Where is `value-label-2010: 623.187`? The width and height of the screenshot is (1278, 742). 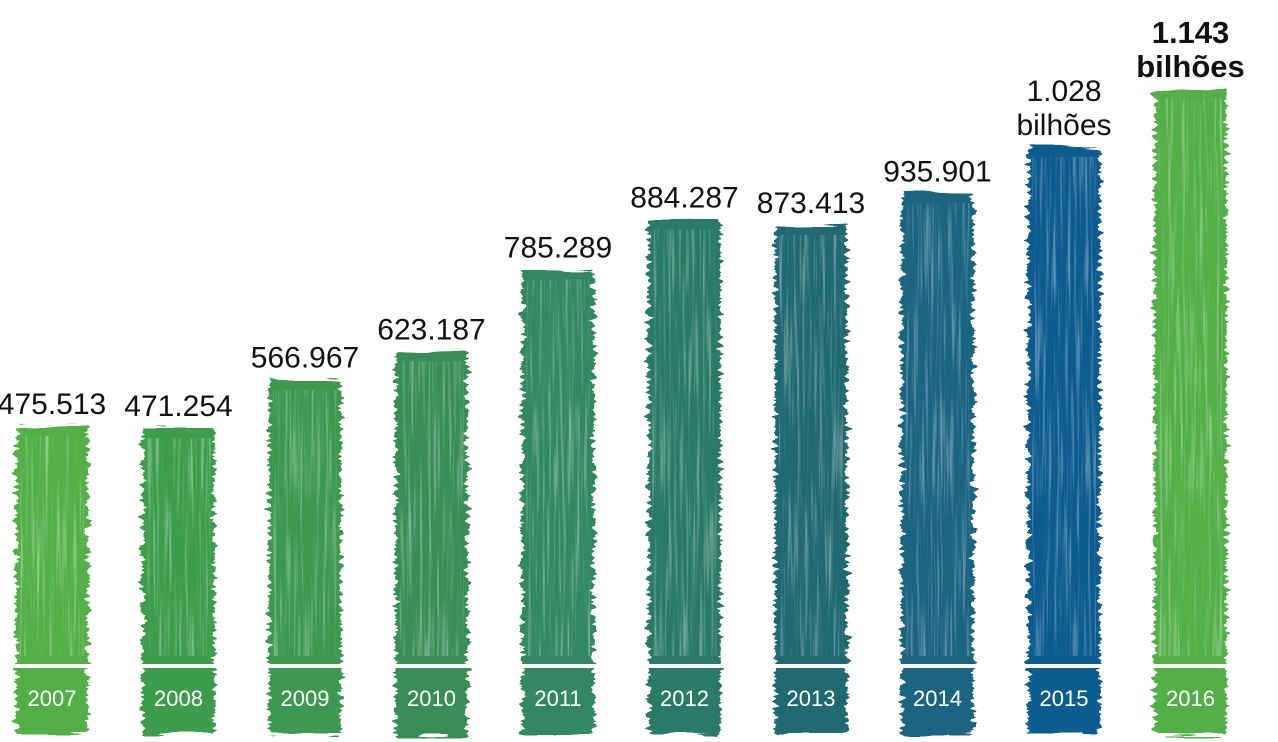 value-label-2010: 623.187 is located at coordinates (431, 329).